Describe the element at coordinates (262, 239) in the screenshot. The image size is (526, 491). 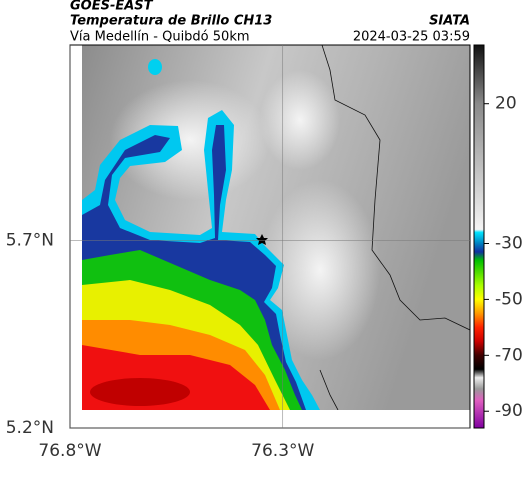
I see `location-star` at that location.